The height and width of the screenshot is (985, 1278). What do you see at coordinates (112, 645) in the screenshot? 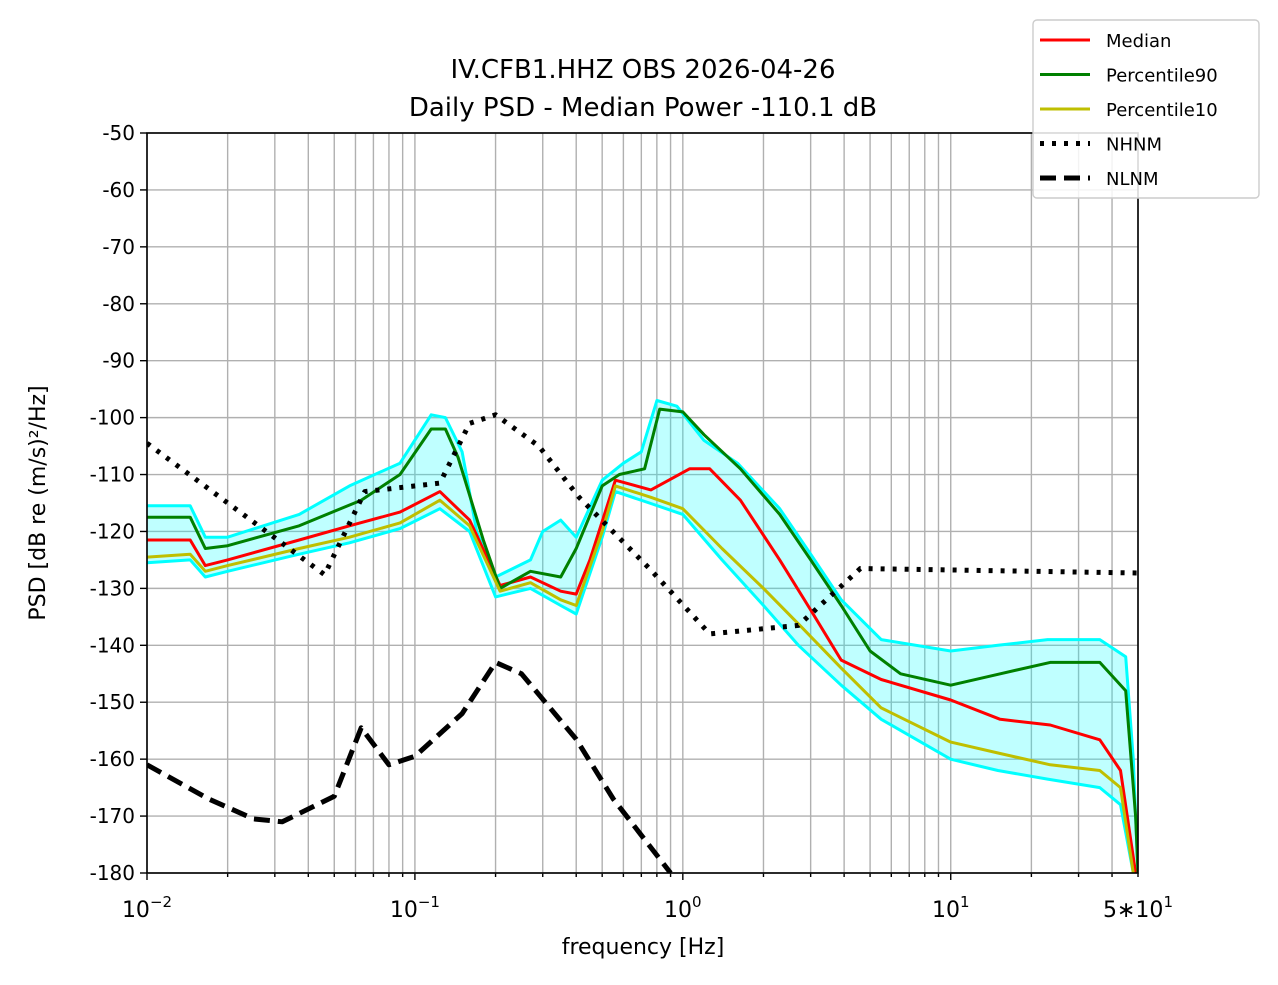
I see `y-tick-label: -140` at bounding box center [112, 645].